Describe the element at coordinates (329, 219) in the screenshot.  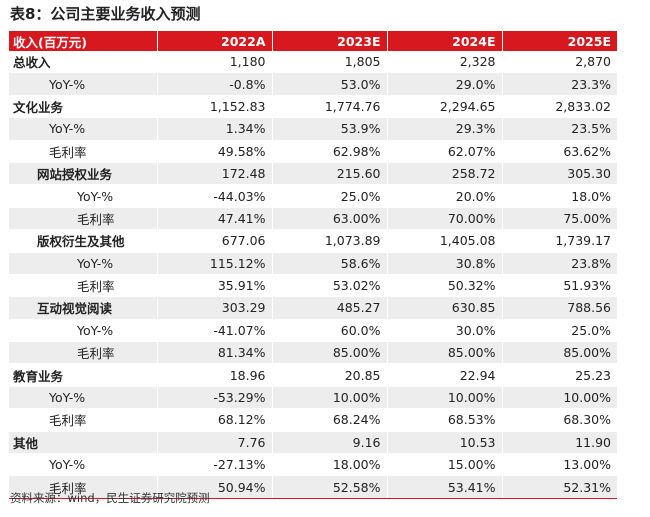
I see `value-cell: 63.00%` at that location.